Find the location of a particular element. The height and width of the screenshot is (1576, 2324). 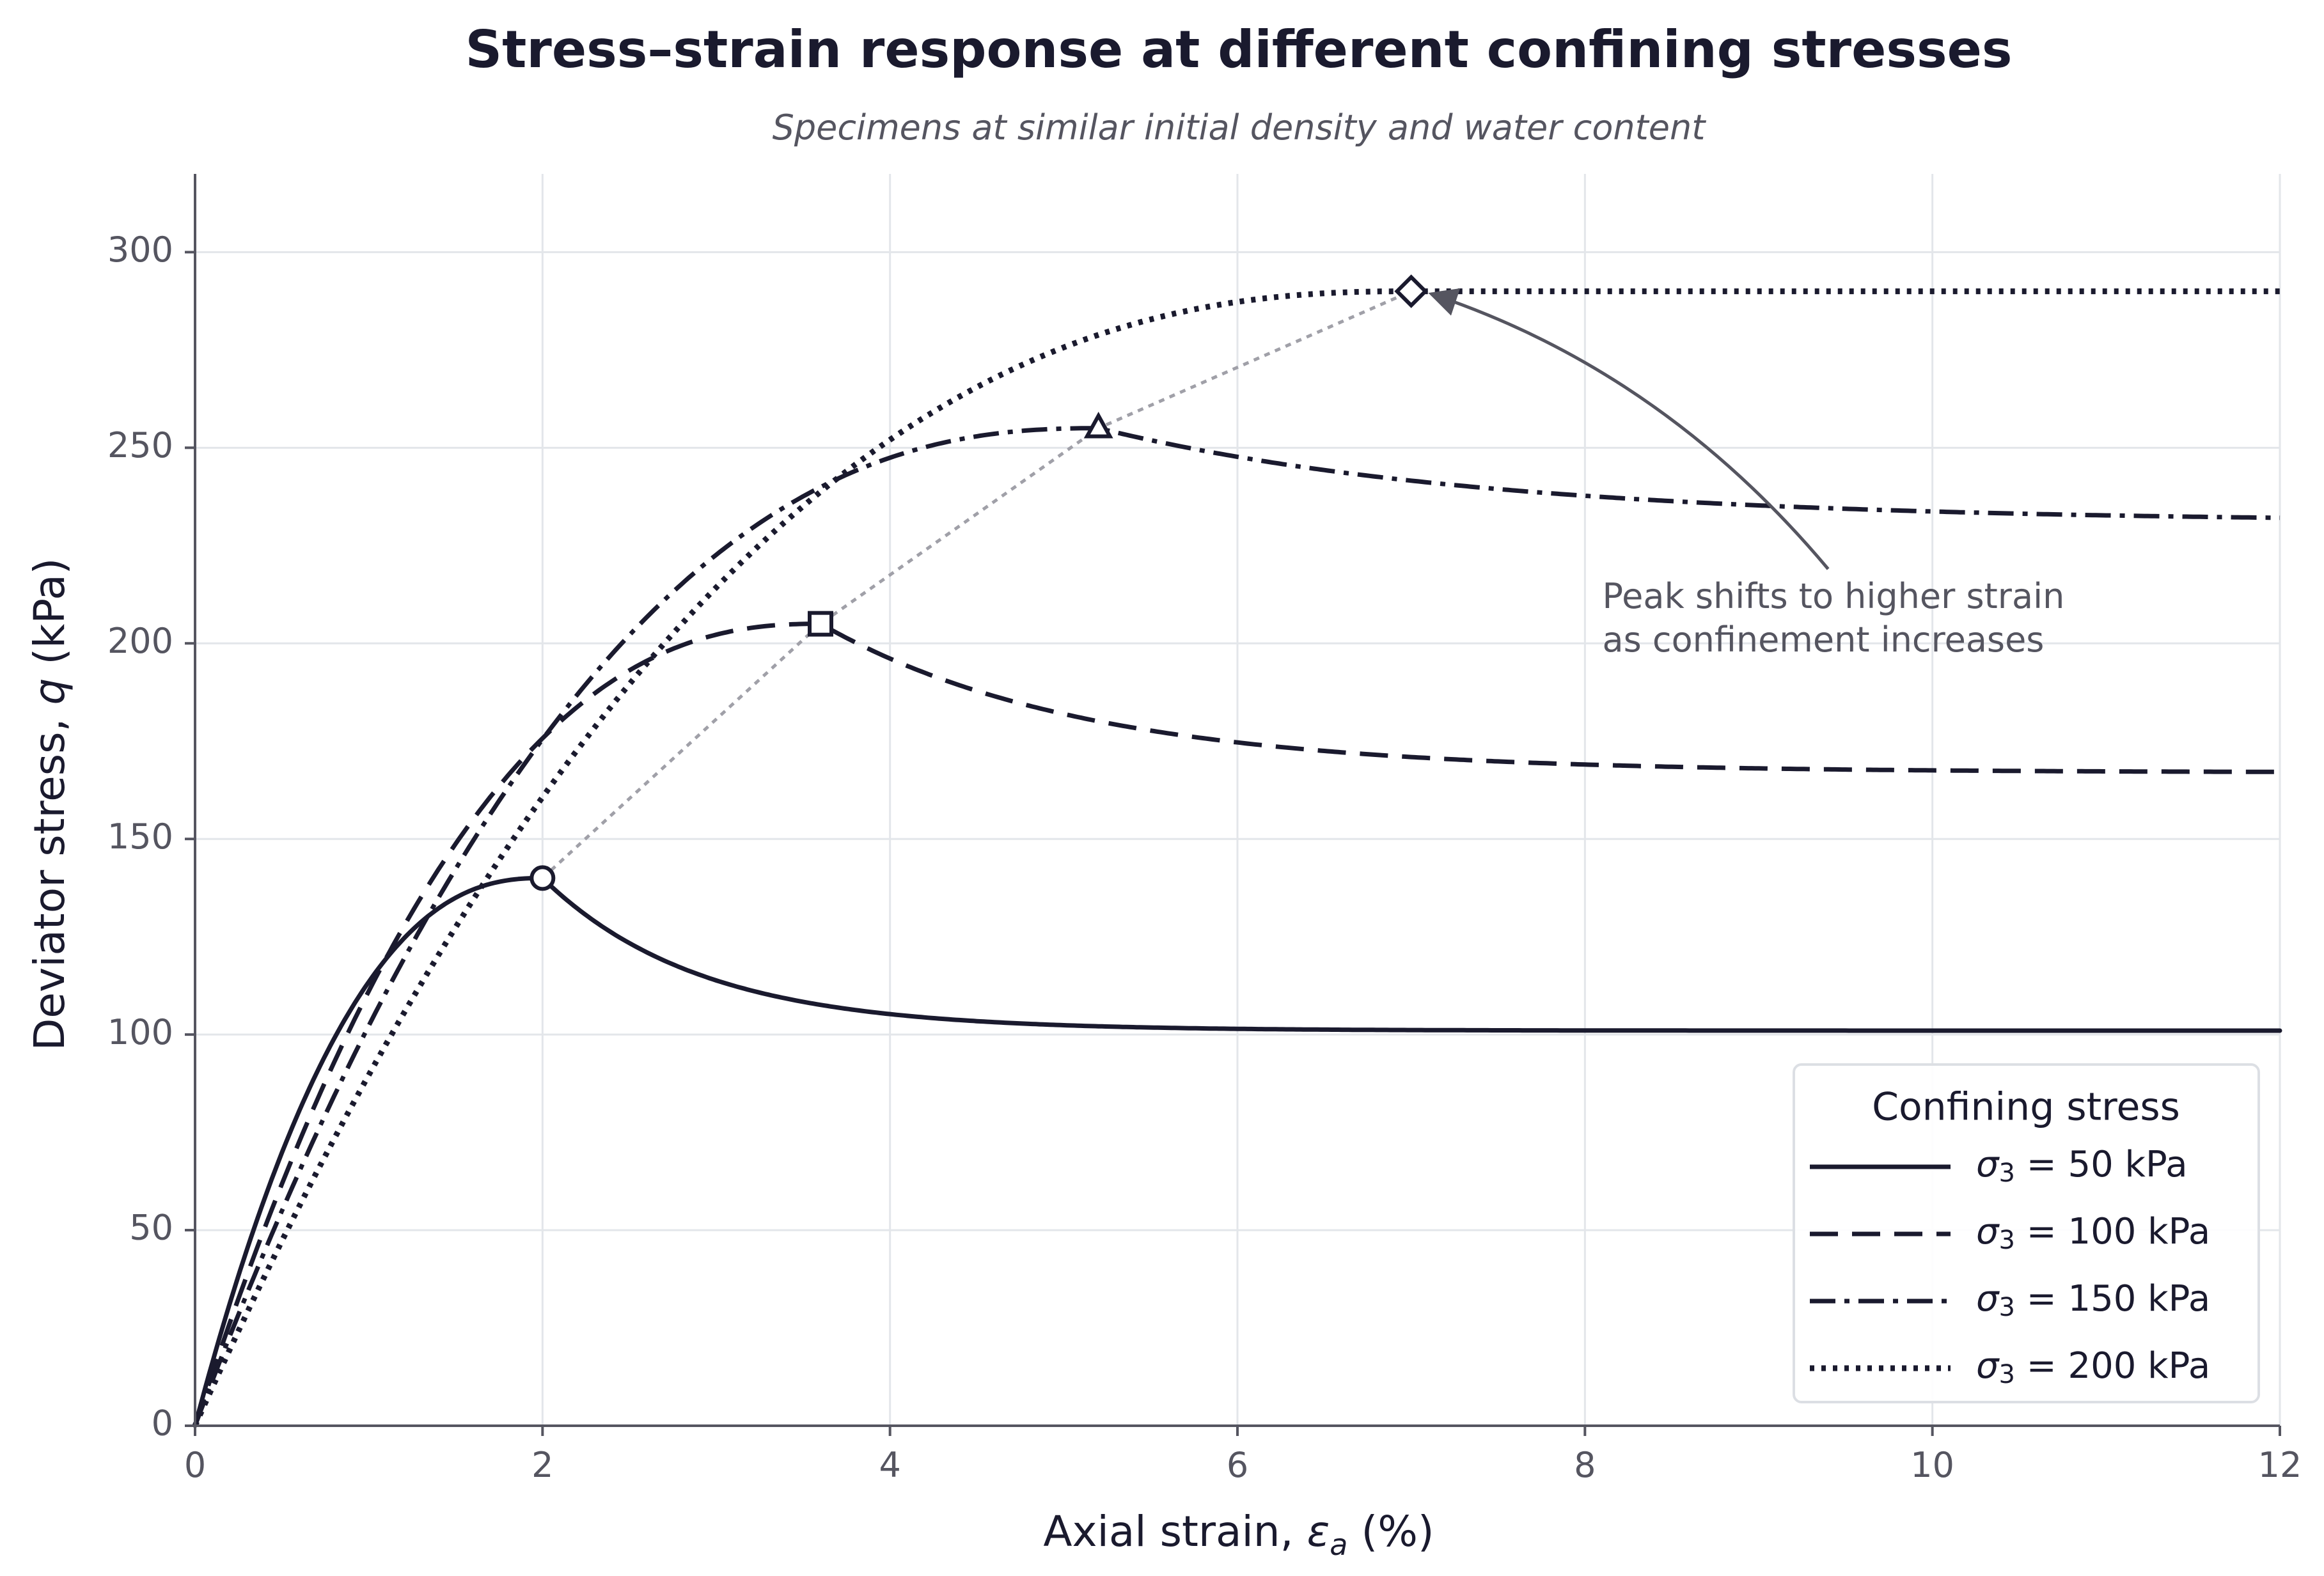

y-tick-label: 250 is located at coordinates (140, 445).